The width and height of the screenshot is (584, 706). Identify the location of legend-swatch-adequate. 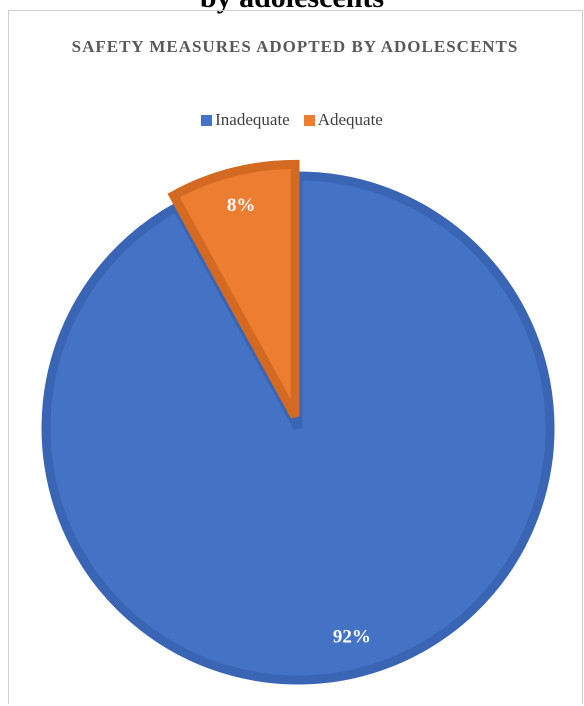
(309, 120).